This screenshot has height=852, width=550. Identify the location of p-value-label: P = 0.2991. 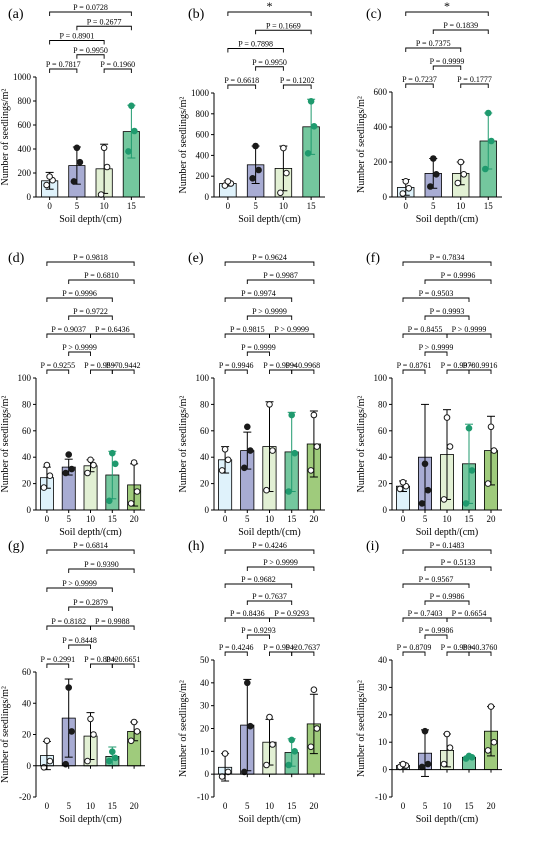
(57, 659).